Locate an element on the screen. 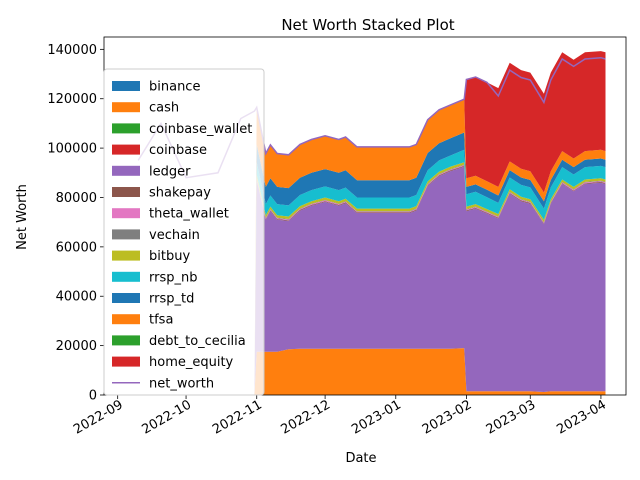  x-axis-label: Date is located at coordinates (360, 458).